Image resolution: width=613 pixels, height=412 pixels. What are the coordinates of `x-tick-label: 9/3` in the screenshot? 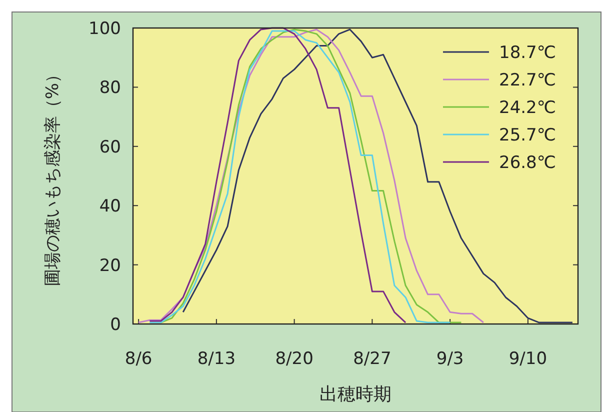 It's located at (450, 359).